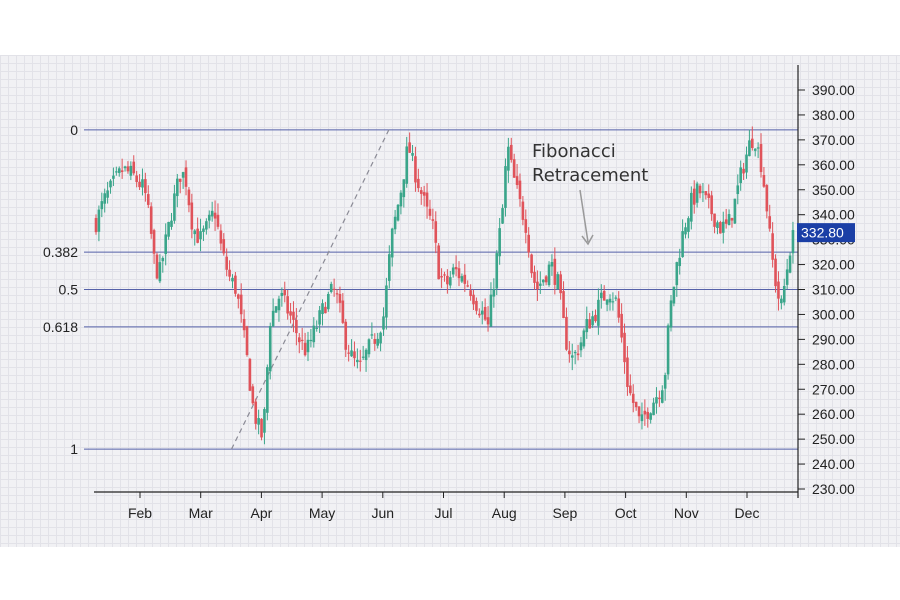 This screenshot has width=900, height=600. I want to click on x-tick-label: Aug, so click(504, 513).